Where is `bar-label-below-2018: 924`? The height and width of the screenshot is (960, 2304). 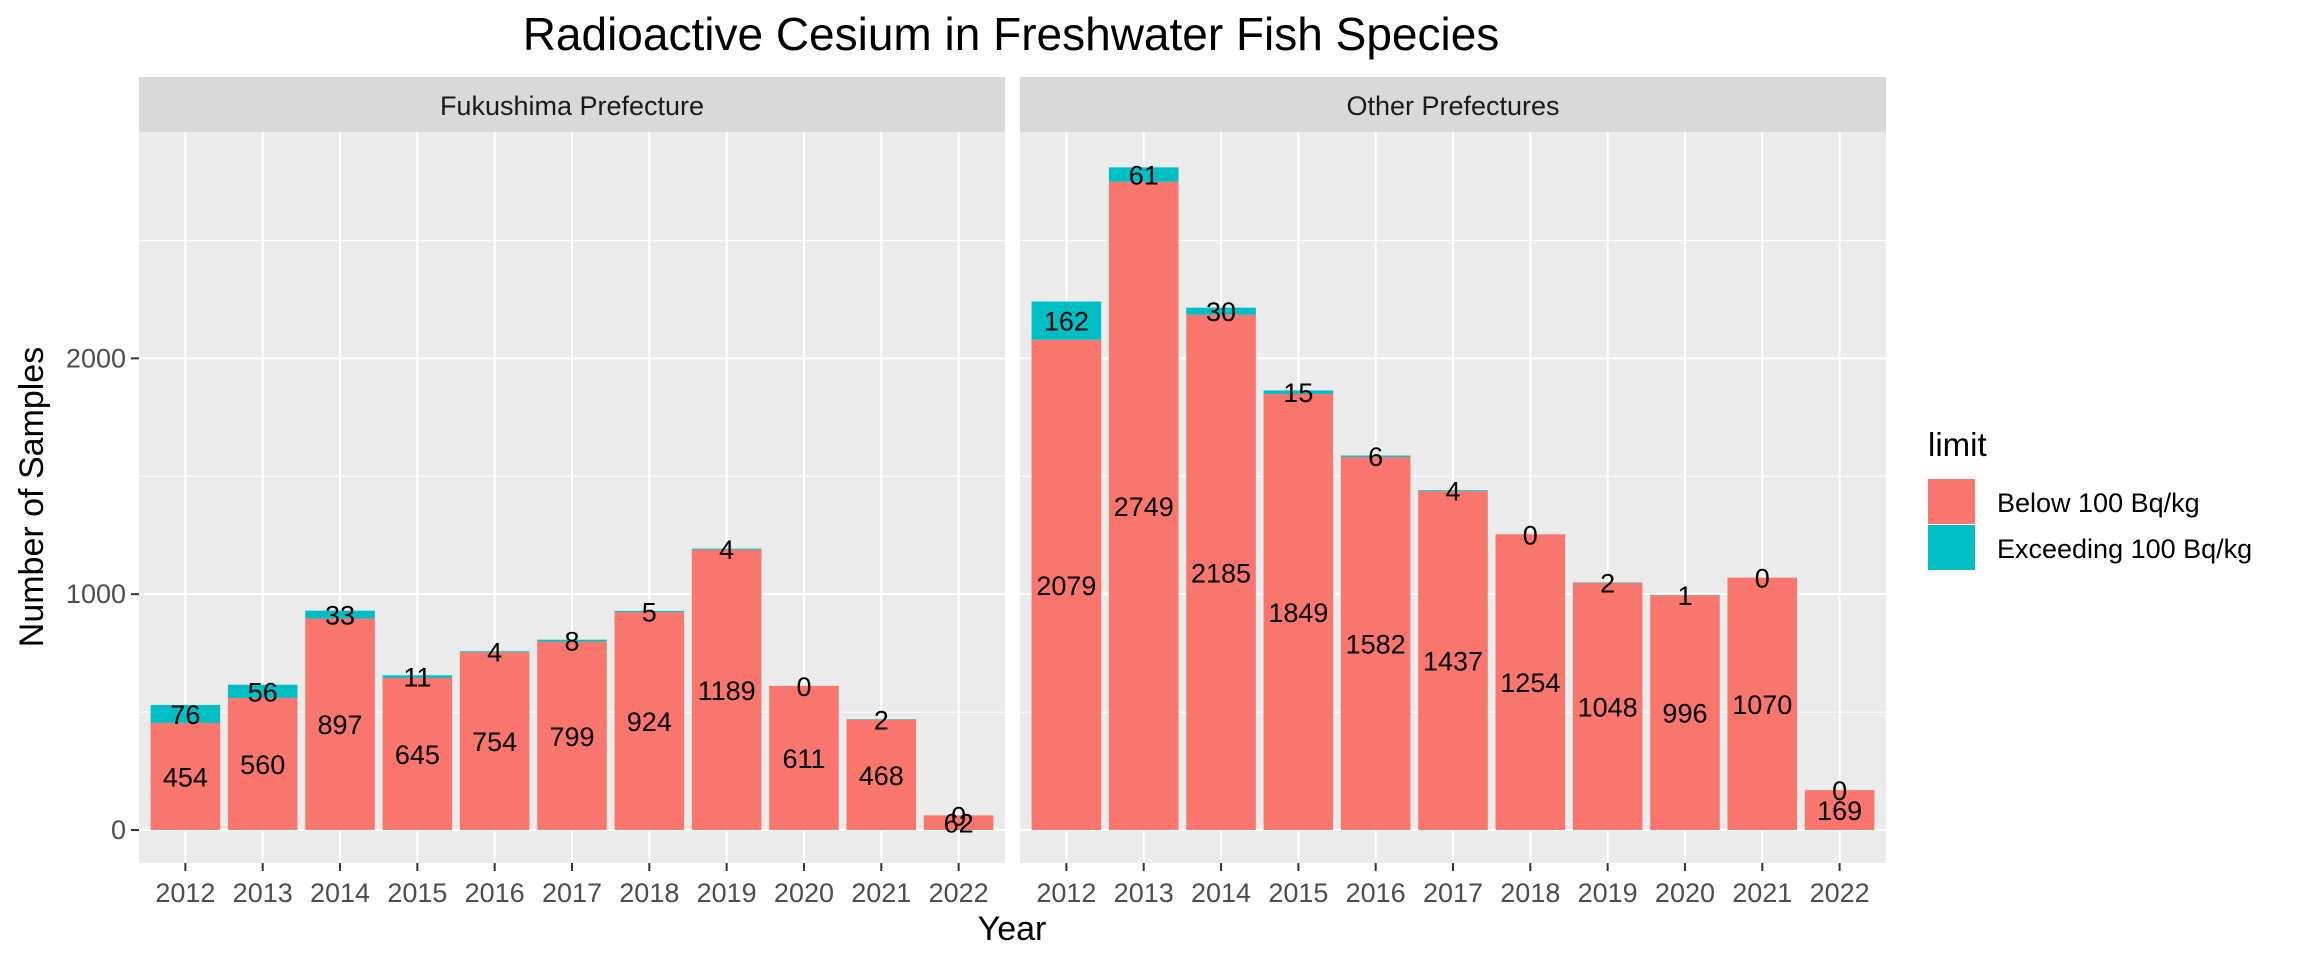
bar-label-below-2018: 924 is located at coordinates (649, 722).